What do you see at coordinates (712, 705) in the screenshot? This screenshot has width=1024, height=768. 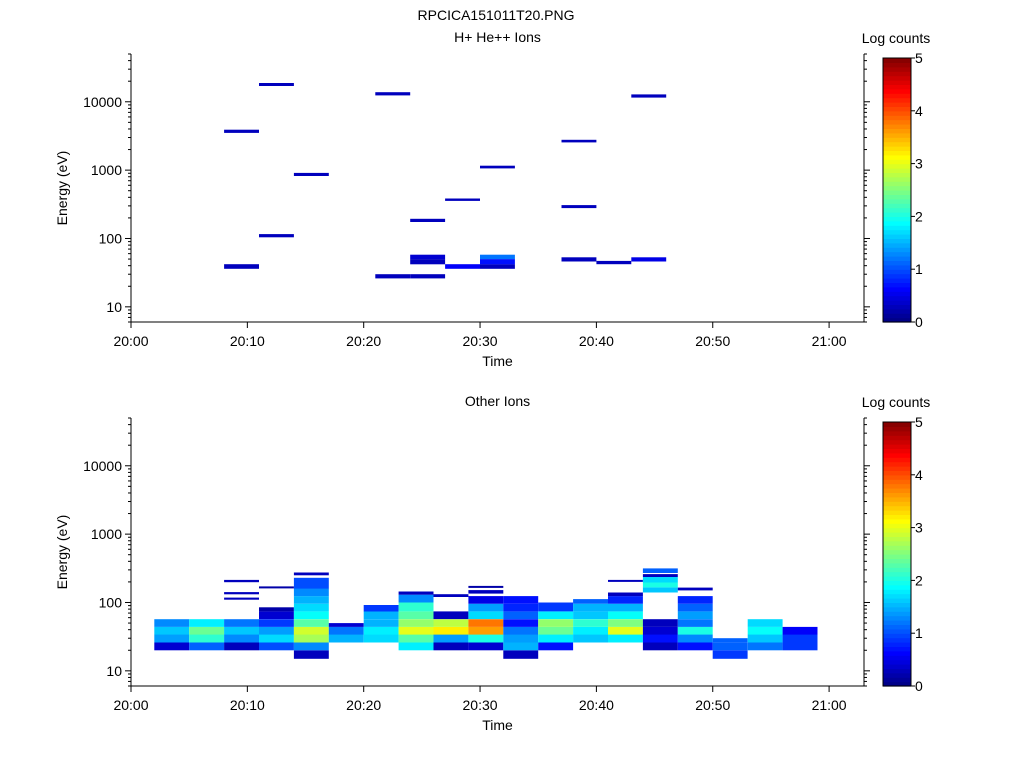 I see `x-tick-label: 20:50` at bounding box center [712, 705].